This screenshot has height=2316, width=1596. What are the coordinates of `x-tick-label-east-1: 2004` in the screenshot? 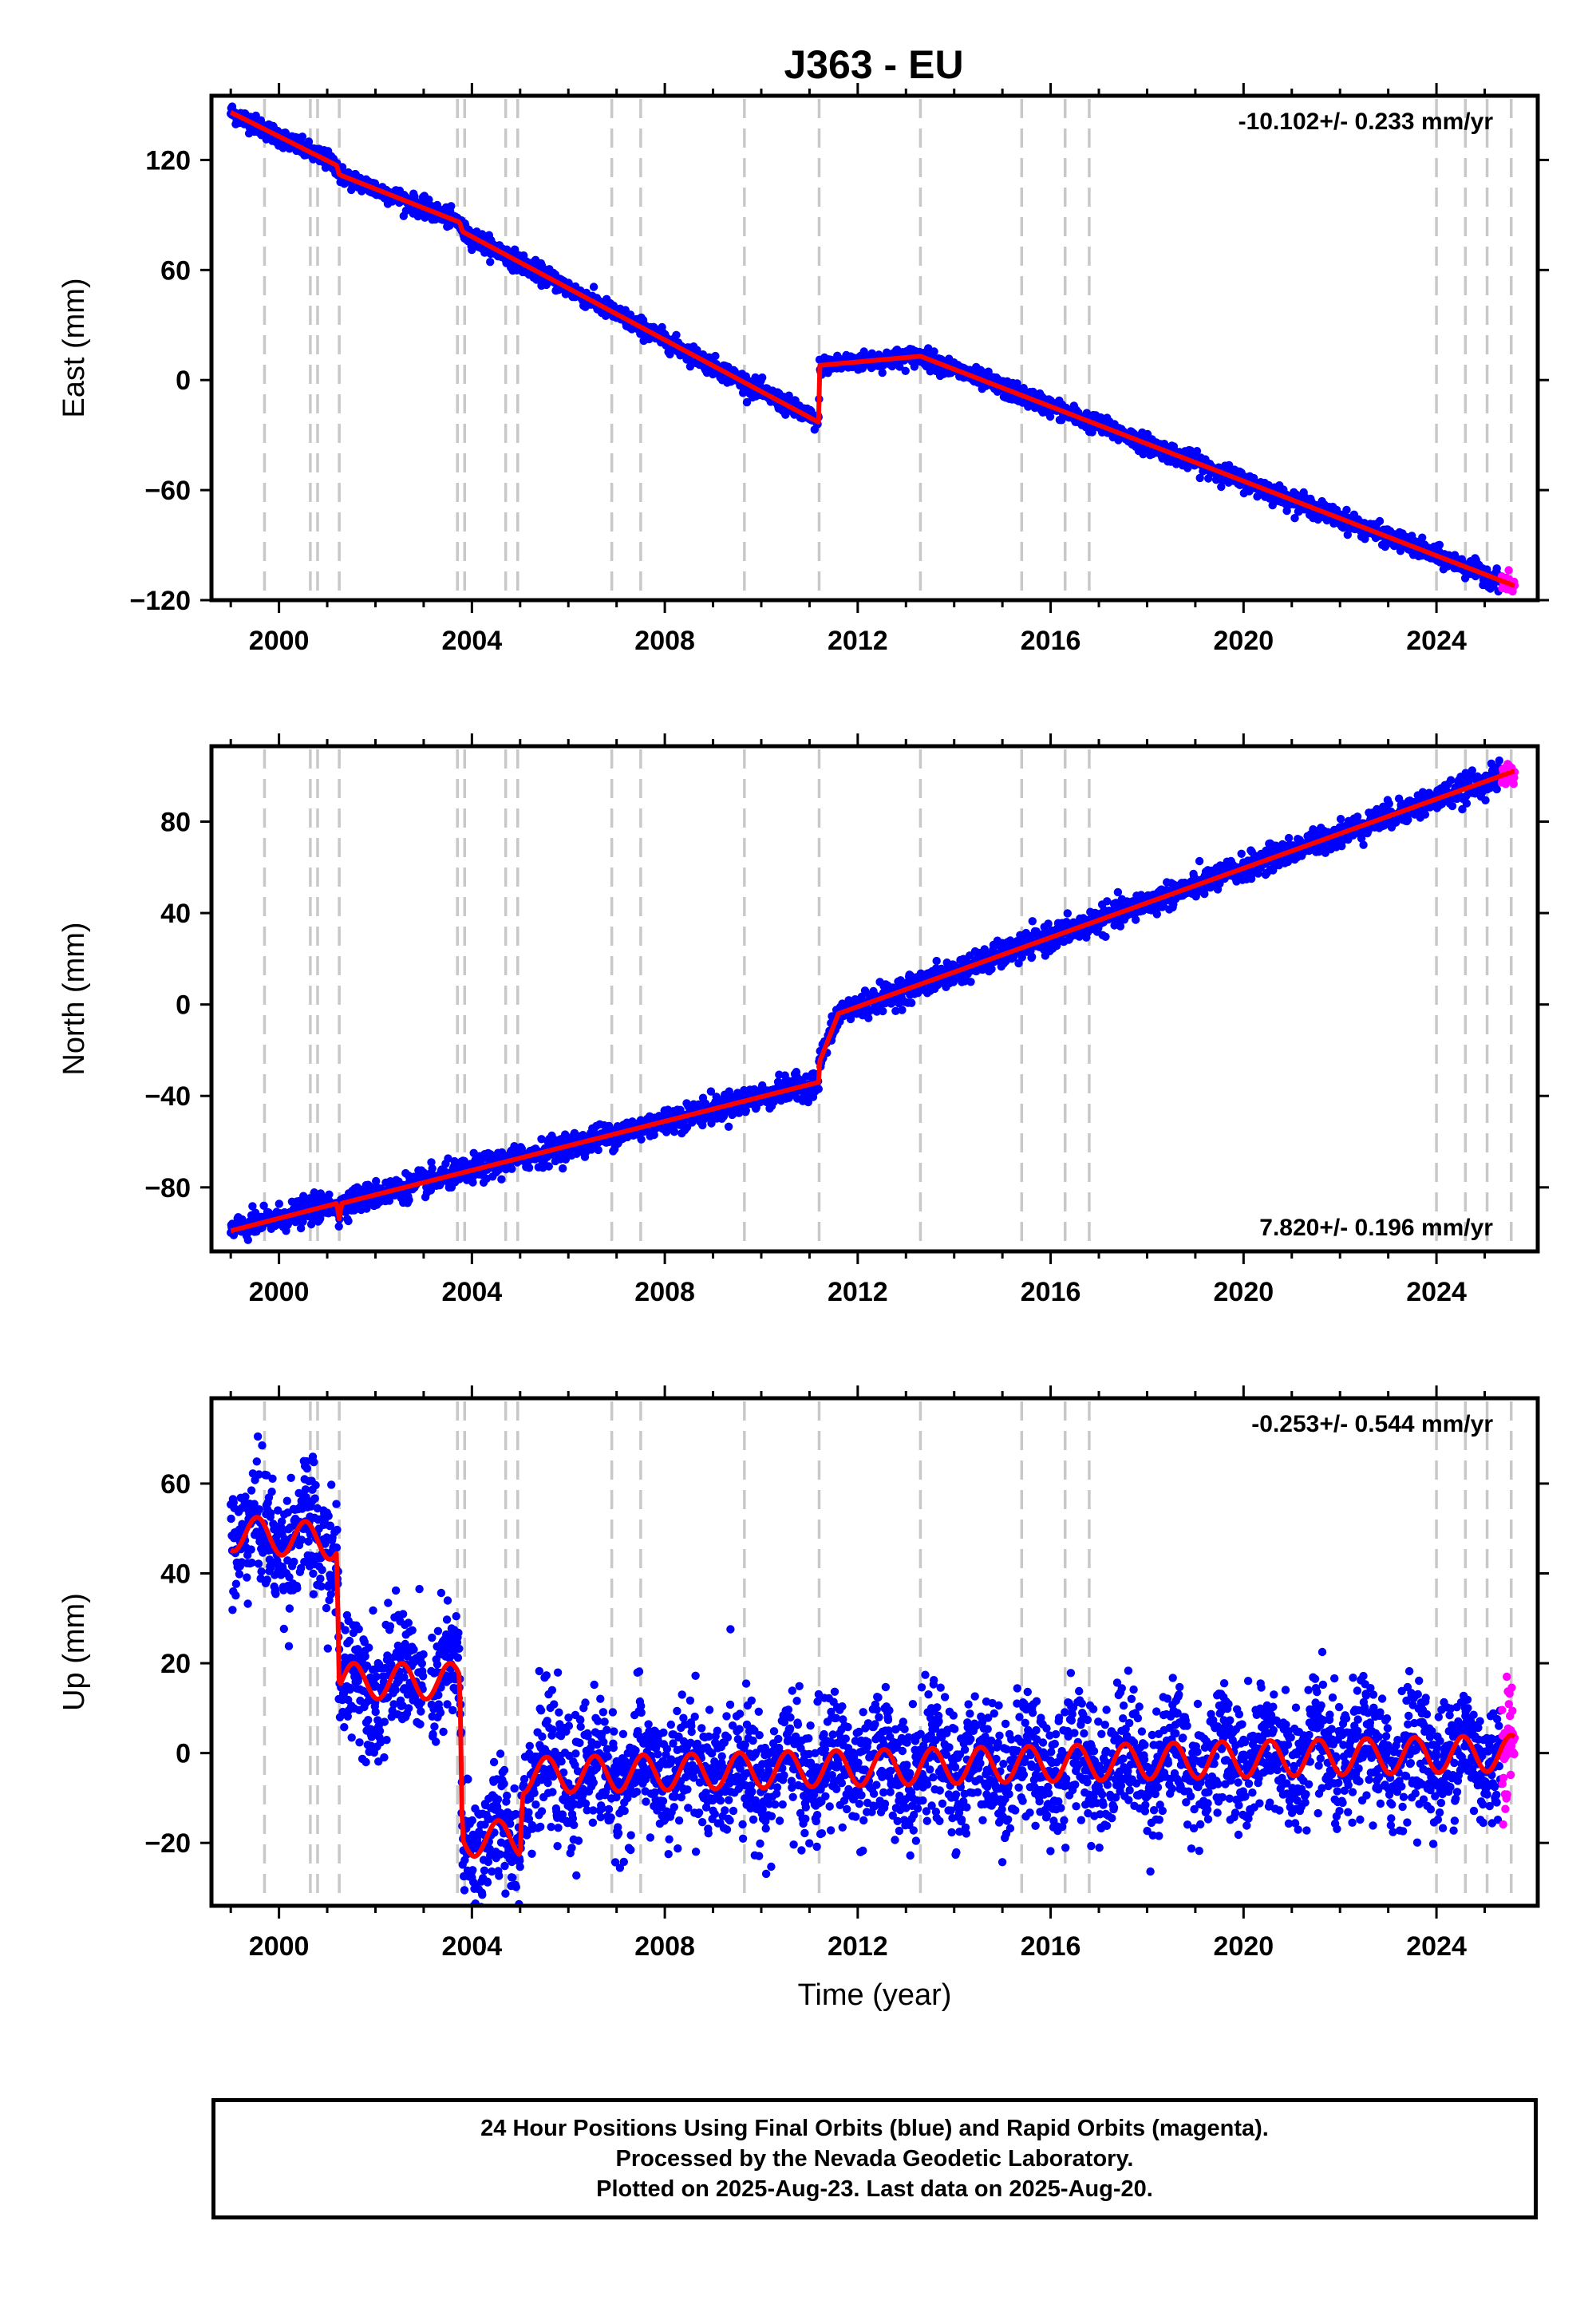 It's located at (472, 641).